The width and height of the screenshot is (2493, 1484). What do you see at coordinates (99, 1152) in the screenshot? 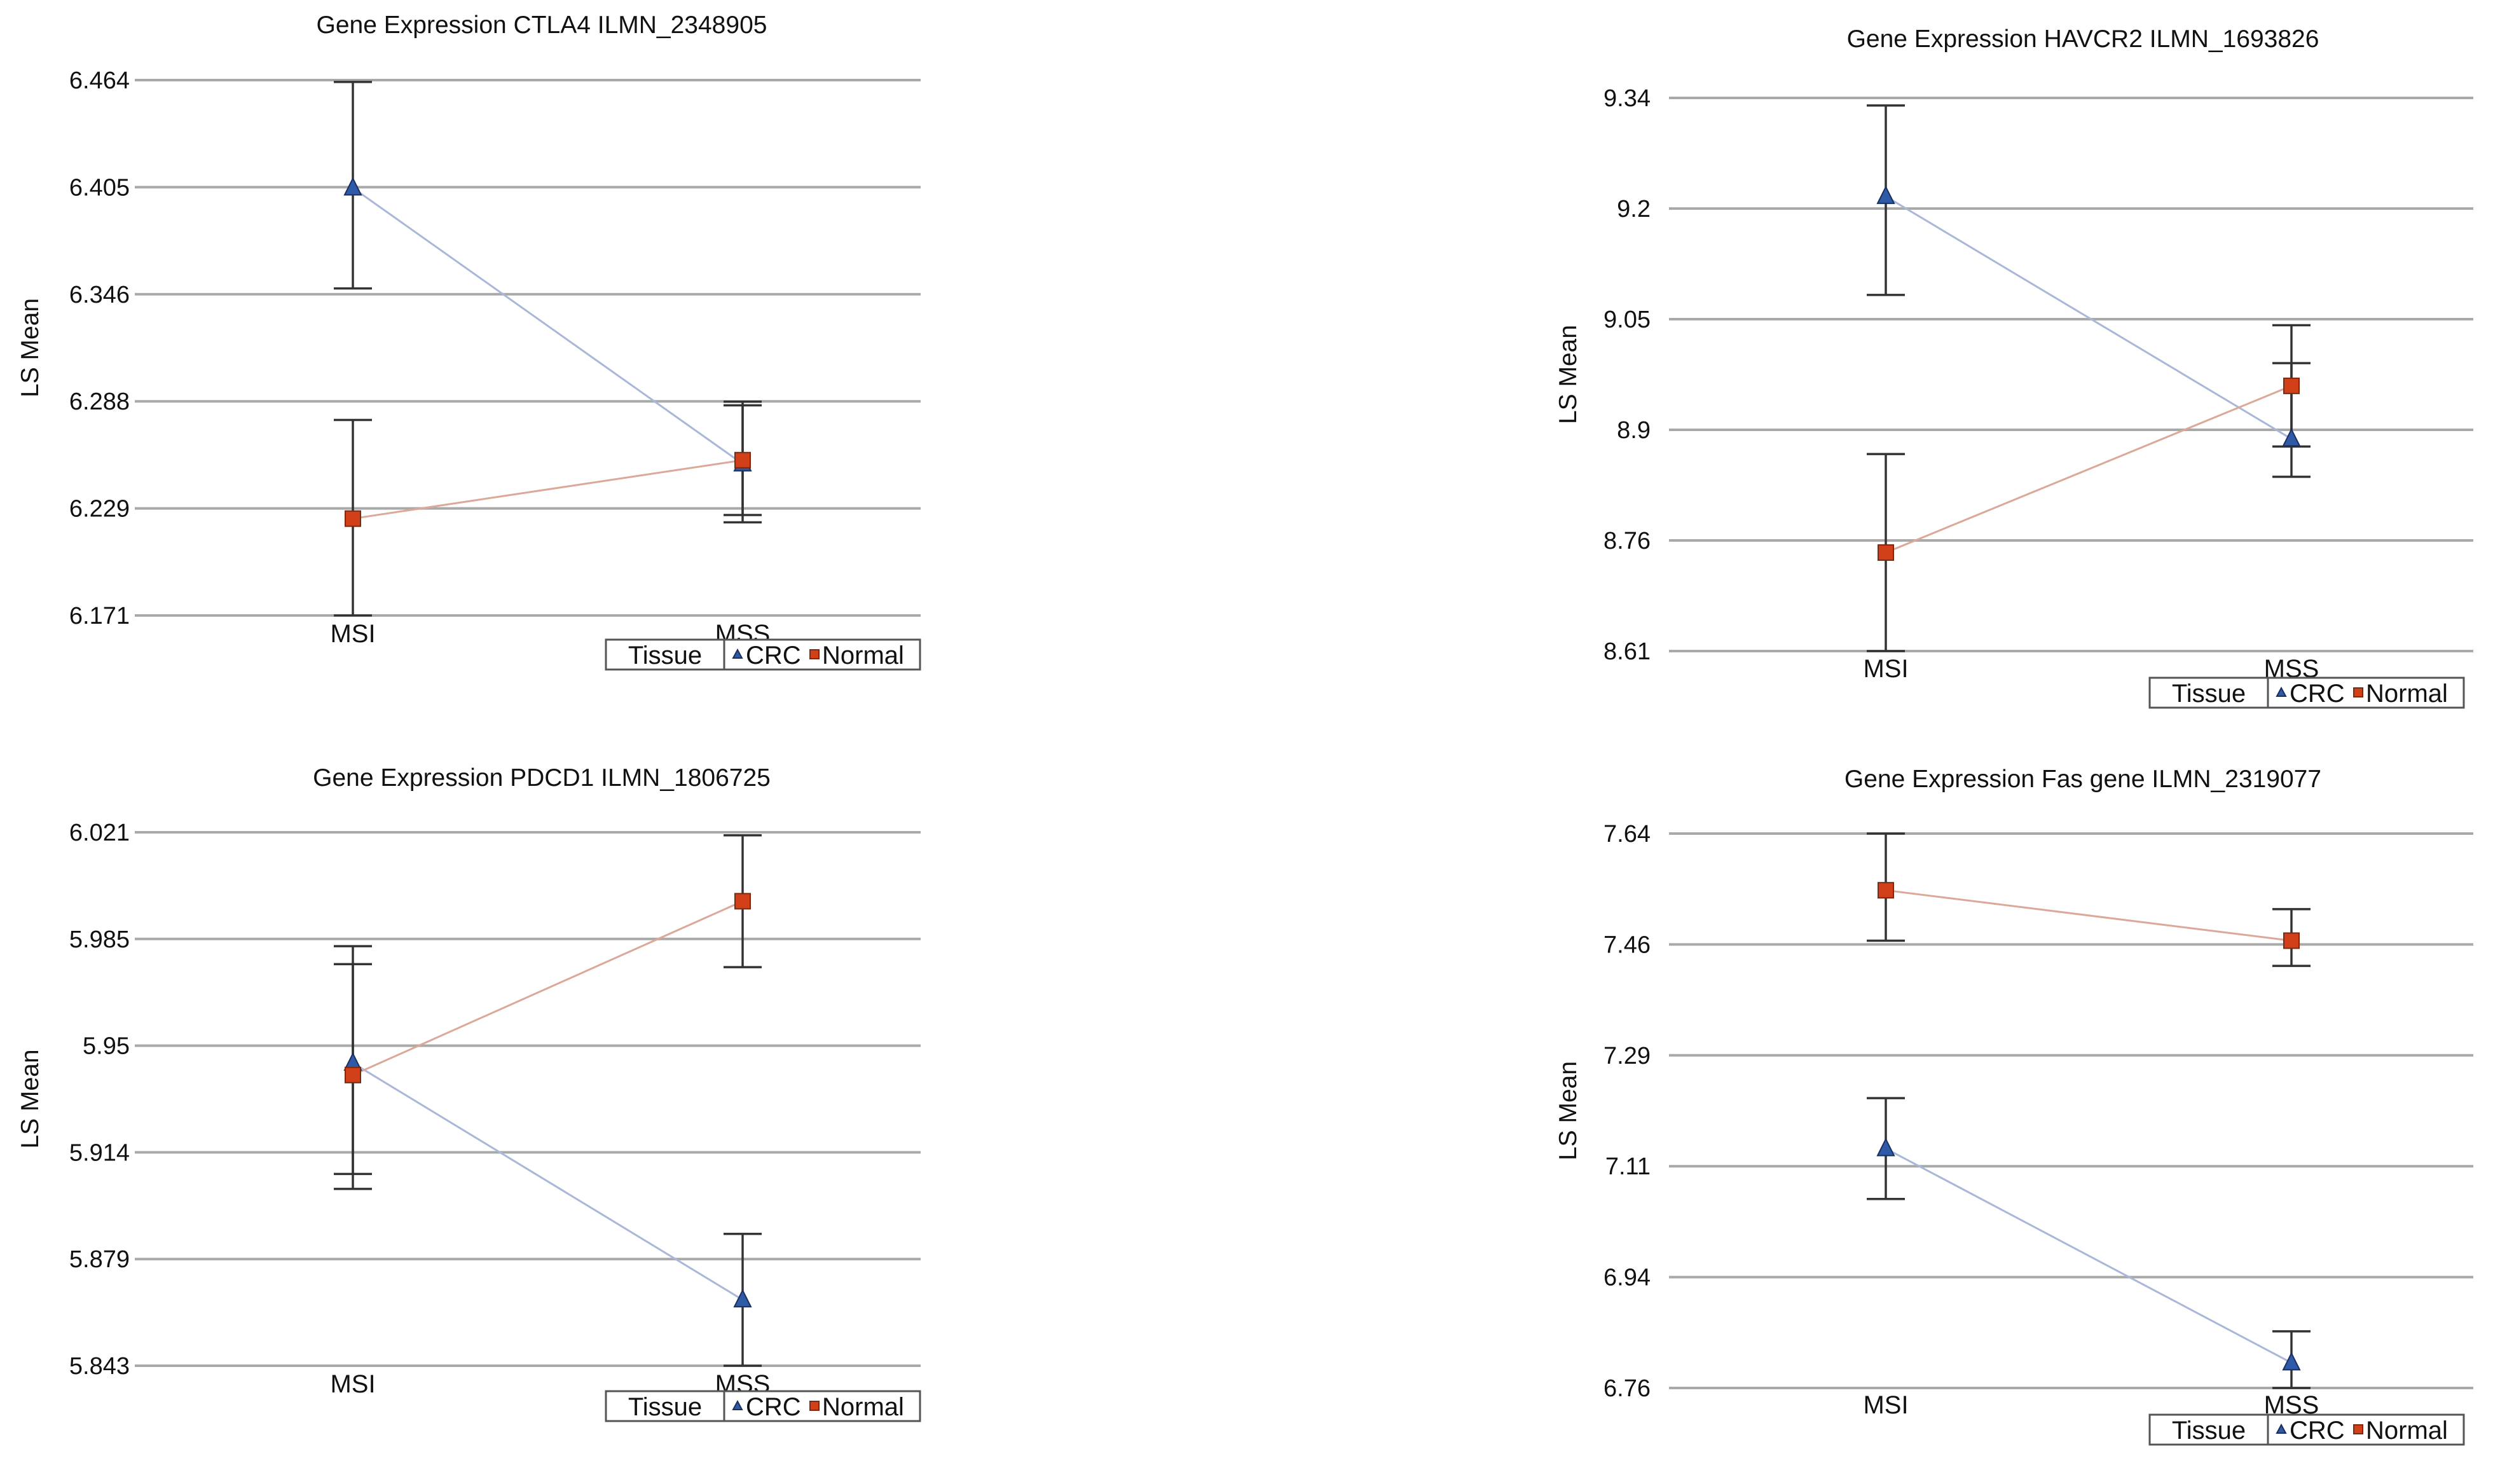
I see `y-tick-label: 5.914` at bounding box center [99, 1152].